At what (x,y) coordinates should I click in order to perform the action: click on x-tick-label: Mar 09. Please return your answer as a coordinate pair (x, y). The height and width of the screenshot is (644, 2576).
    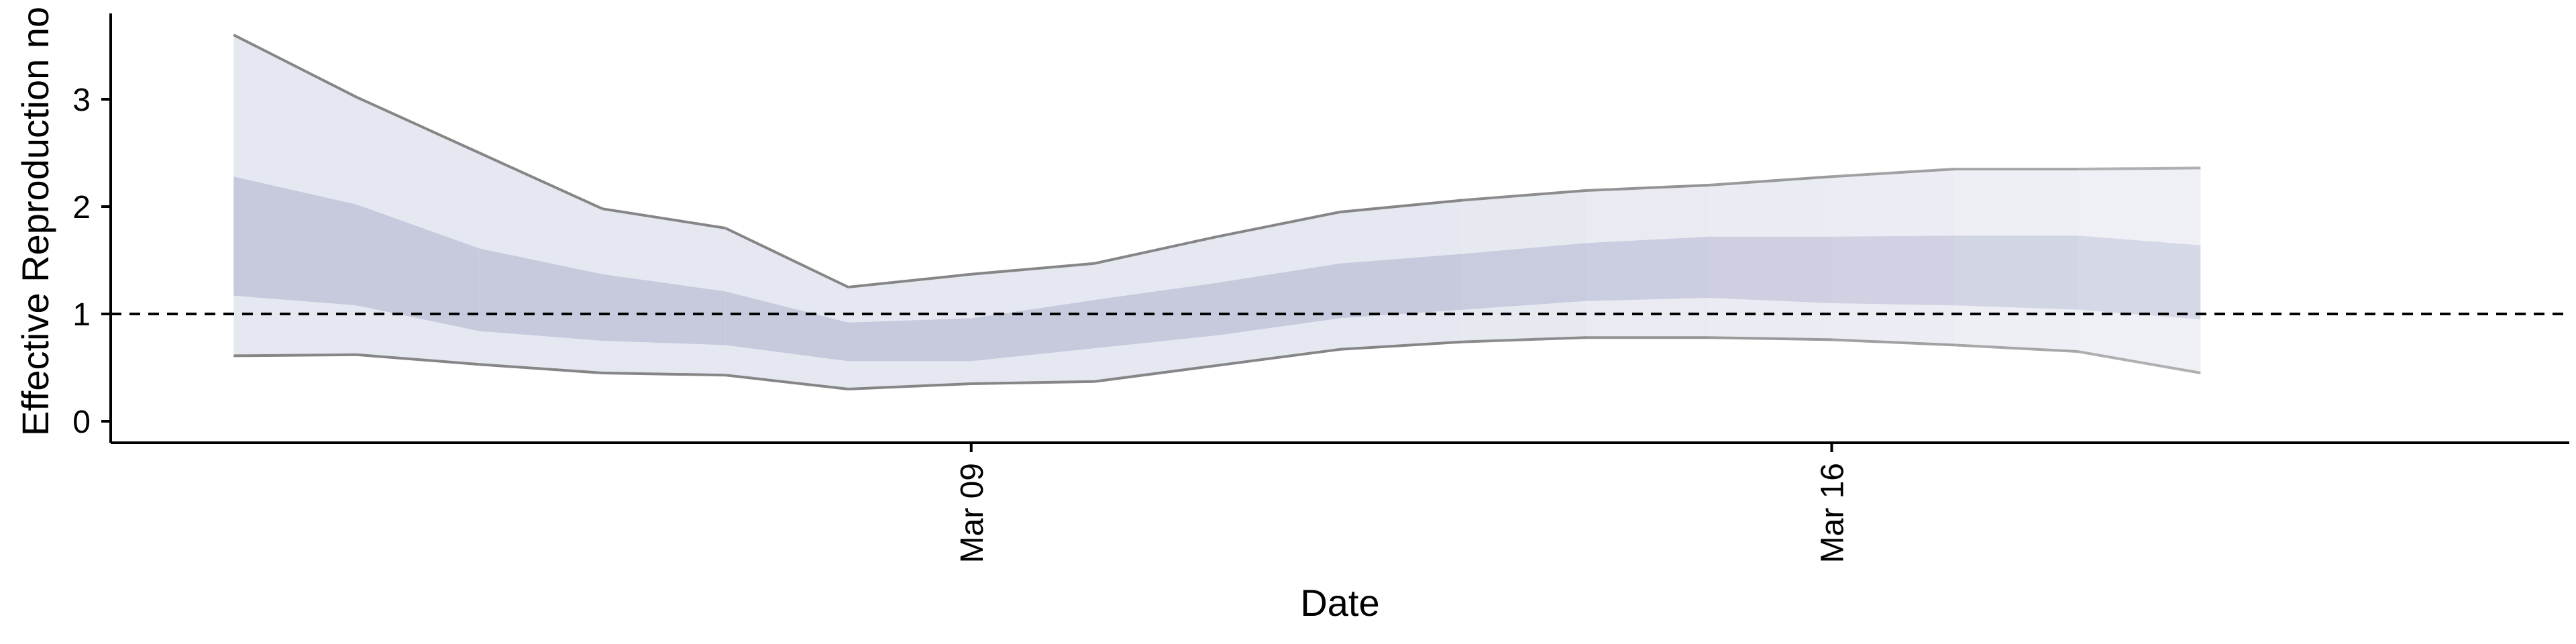
    Looking at the image, I should click on (972, 513).